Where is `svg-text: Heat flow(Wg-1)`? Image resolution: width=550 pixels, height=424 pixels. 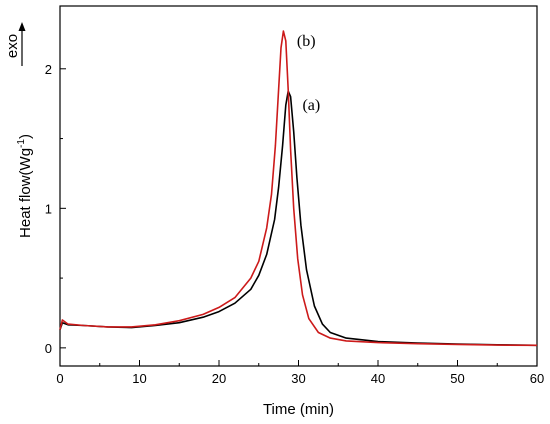
svg-text: Heat flow(Wg-1) is located at coordinates (25, 186).